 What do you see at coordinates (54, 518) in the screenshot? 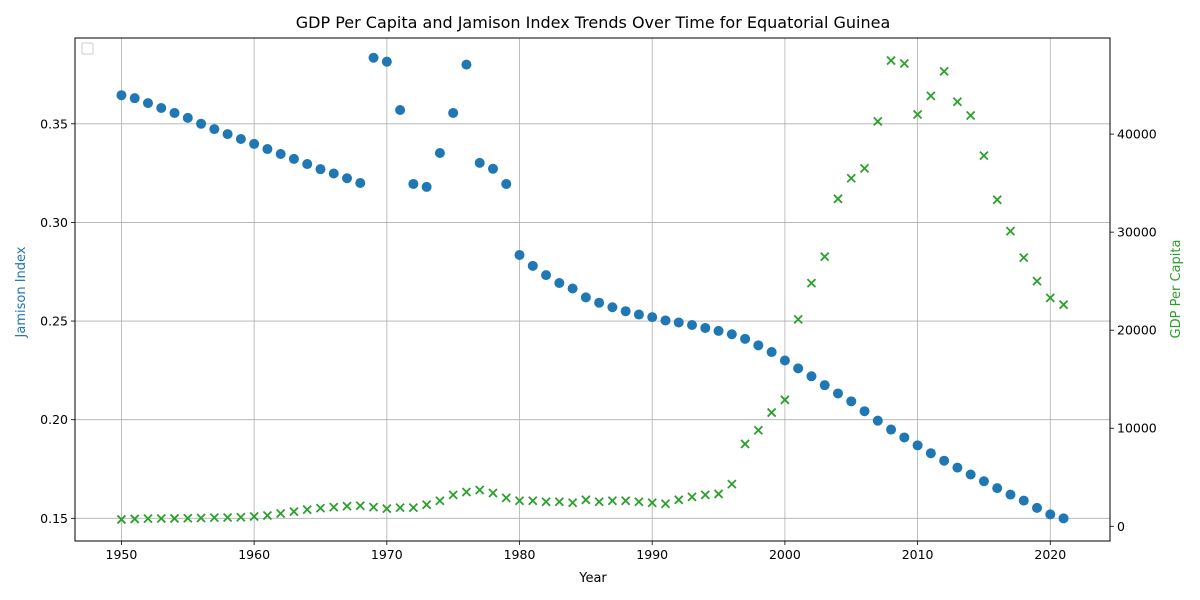
I see `left-y-tick-label: 0.15` at bounding box center [54, 518].